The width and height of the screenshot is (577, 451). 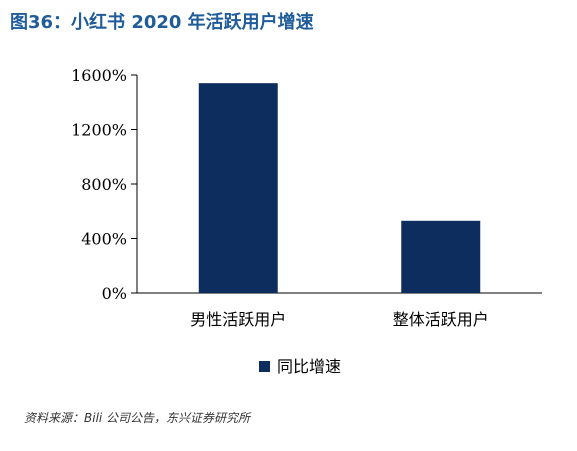 What do you see at coordinates (99, 75) in the screenshot?
I see `y-tick-label: 1600%` at bounding box center [99, 75].